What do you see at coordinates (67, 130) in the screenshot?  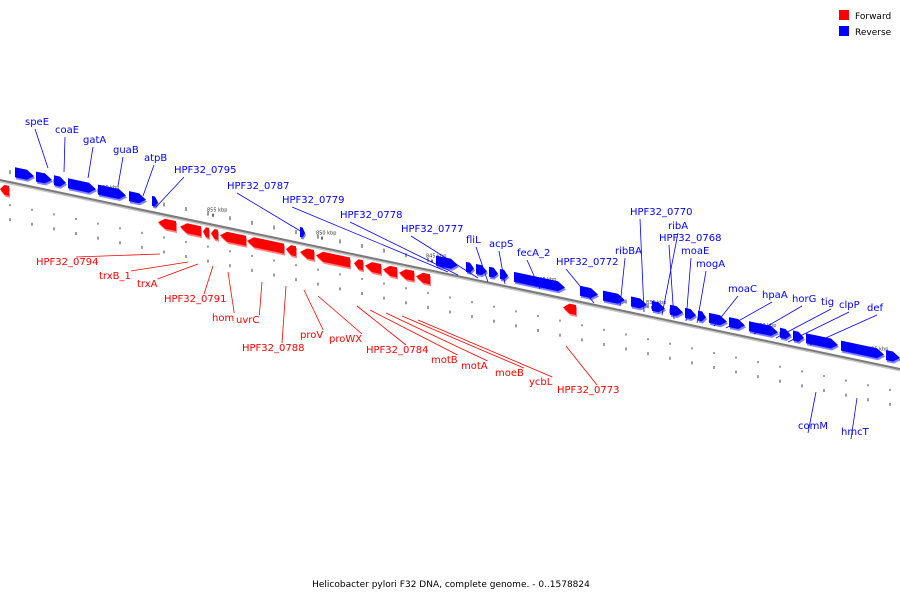 I see `reverse-gene-label: coaE` at bounding box center [67, 130].